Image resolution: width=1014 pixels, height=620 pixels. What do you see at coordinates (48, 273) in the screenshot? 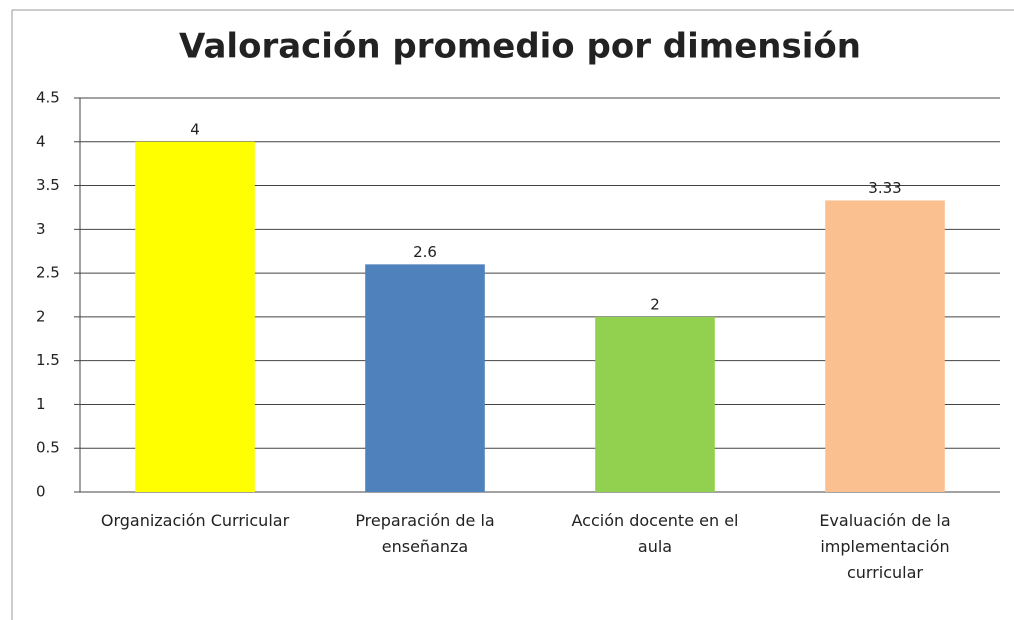
I see `y-tick-label: 2.5` at bounding box center [48, 273].